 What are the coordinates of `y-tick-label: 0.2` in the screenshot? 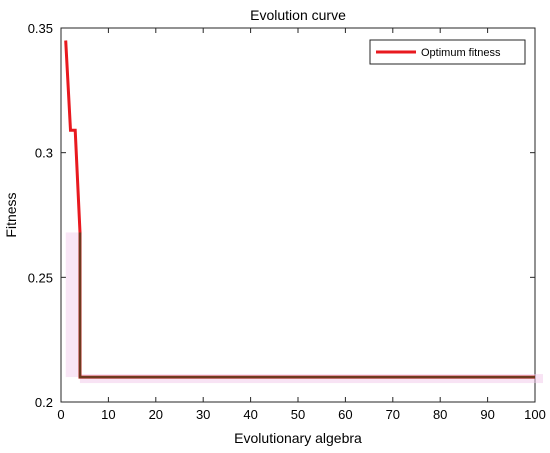 It's located at (44, 402).